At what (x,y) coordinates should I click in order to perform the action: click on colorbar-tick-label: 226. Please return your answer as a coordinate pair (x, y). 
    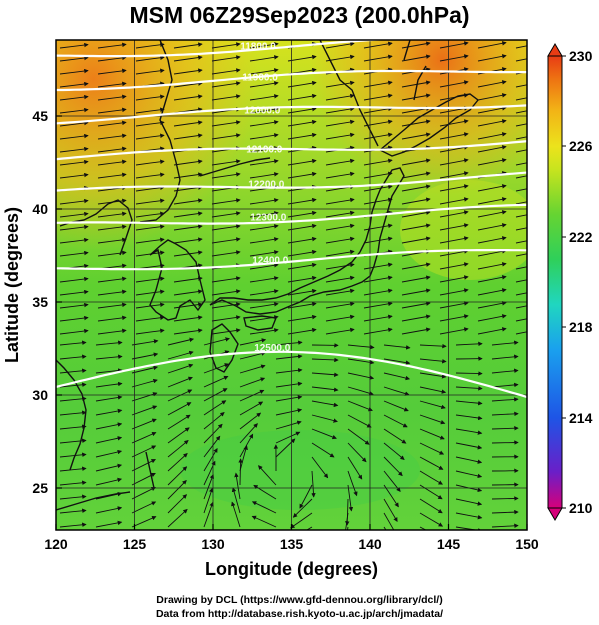
    Looking at the image, I should click on (581, 146).